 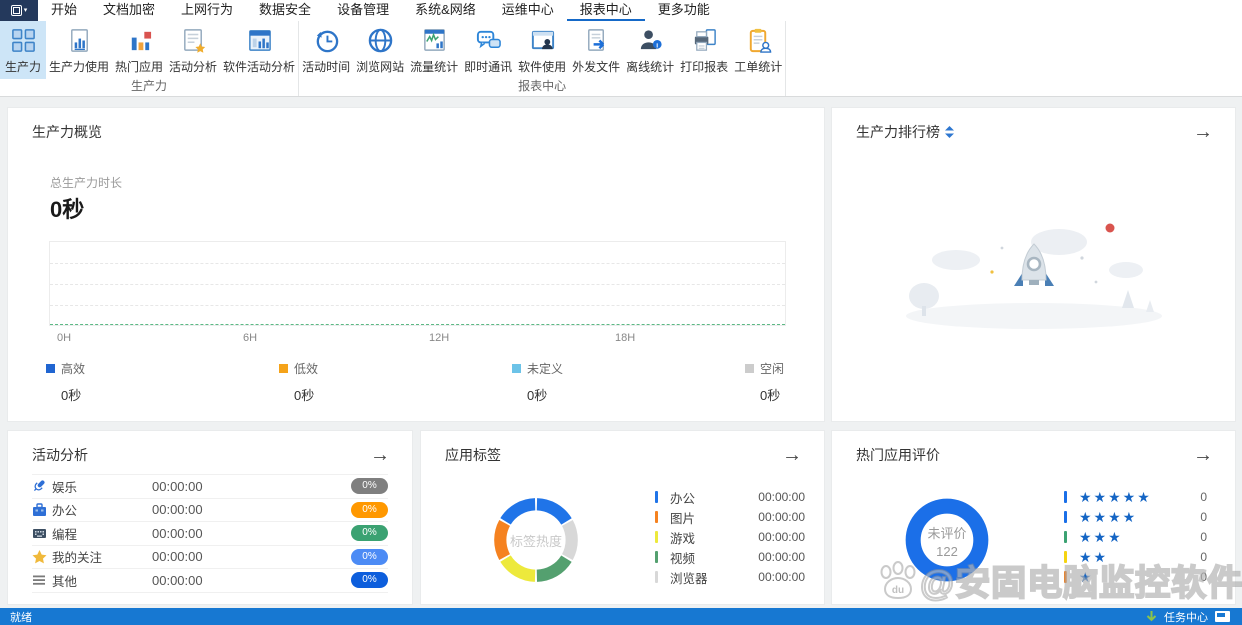 I want to click on menu-tab-data-security: 数据安全, so click(x=285, y=9).